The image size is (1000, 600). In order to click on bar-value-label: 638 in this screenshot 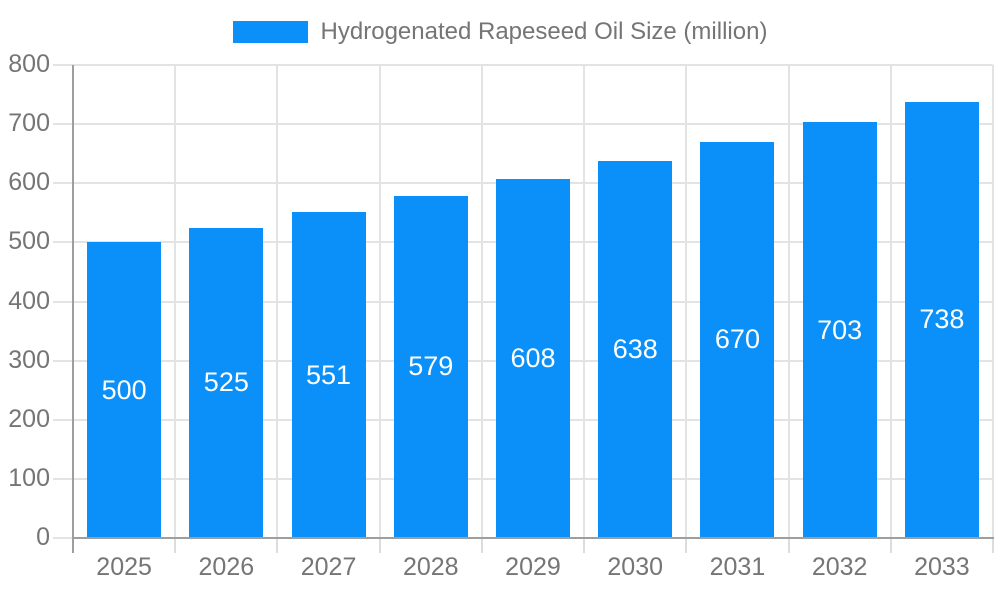, I will do `click(635, 348)`.